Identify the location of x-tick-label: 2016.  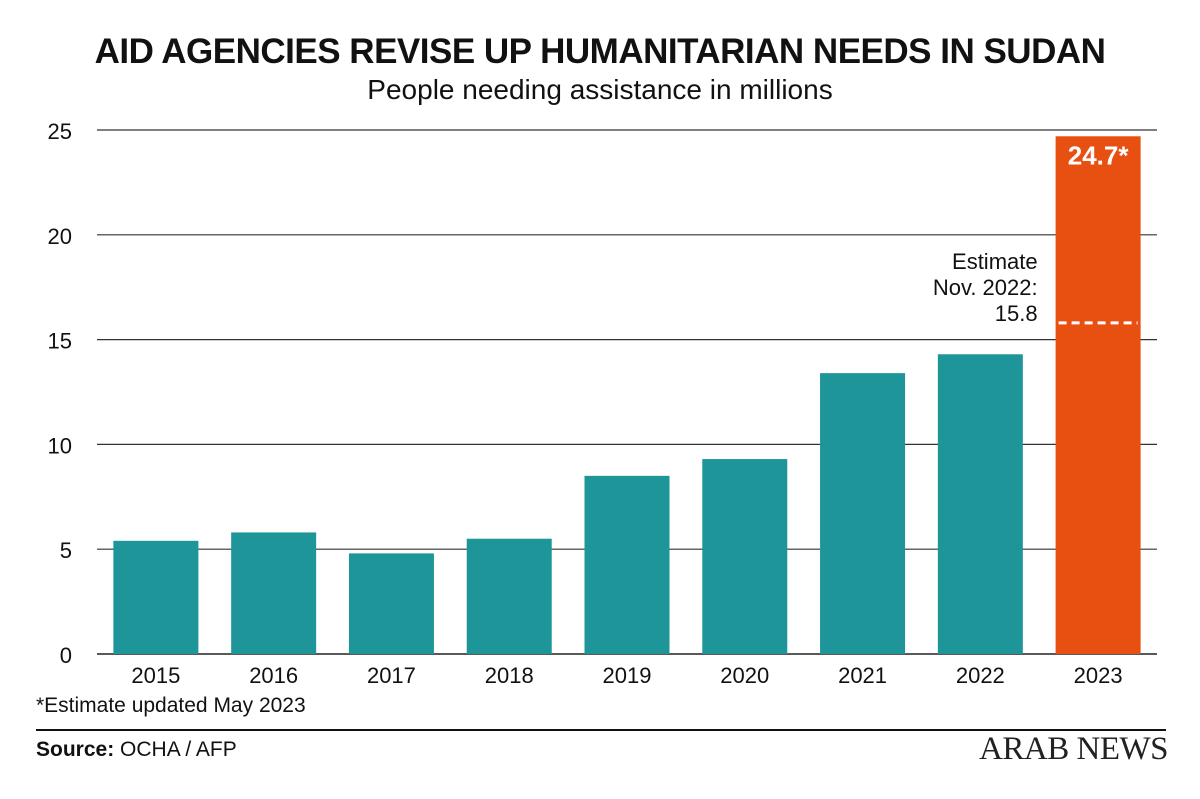
(273, 675).